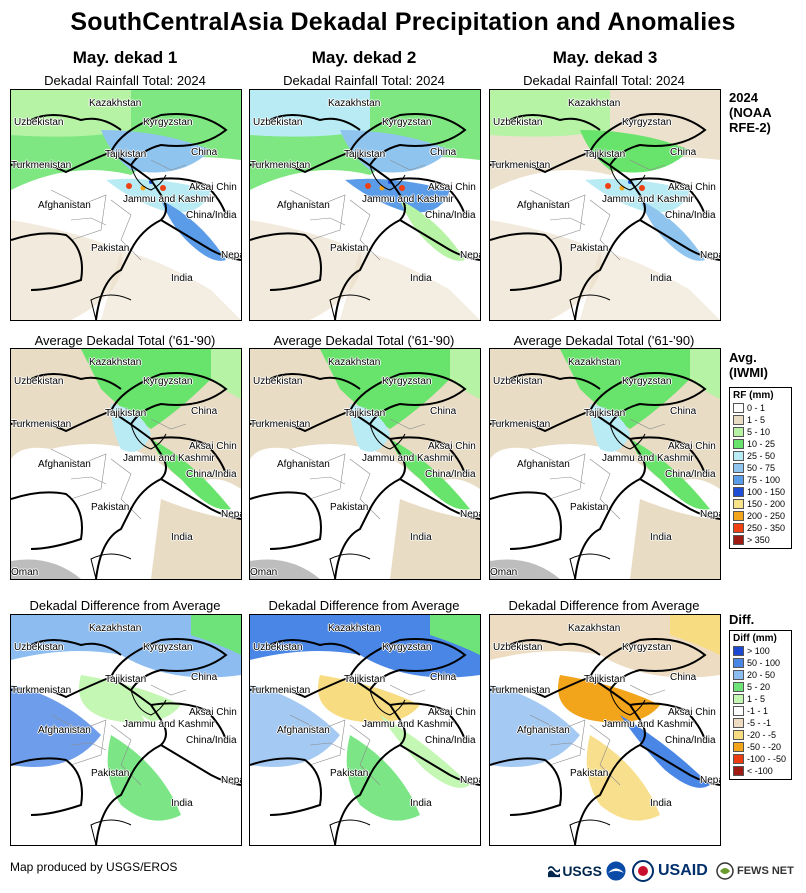 The width and height of the screenshot is (806, 893). I want to click on panel-title-difference-3: Dekadal Difference from Average, so click(604, 605).